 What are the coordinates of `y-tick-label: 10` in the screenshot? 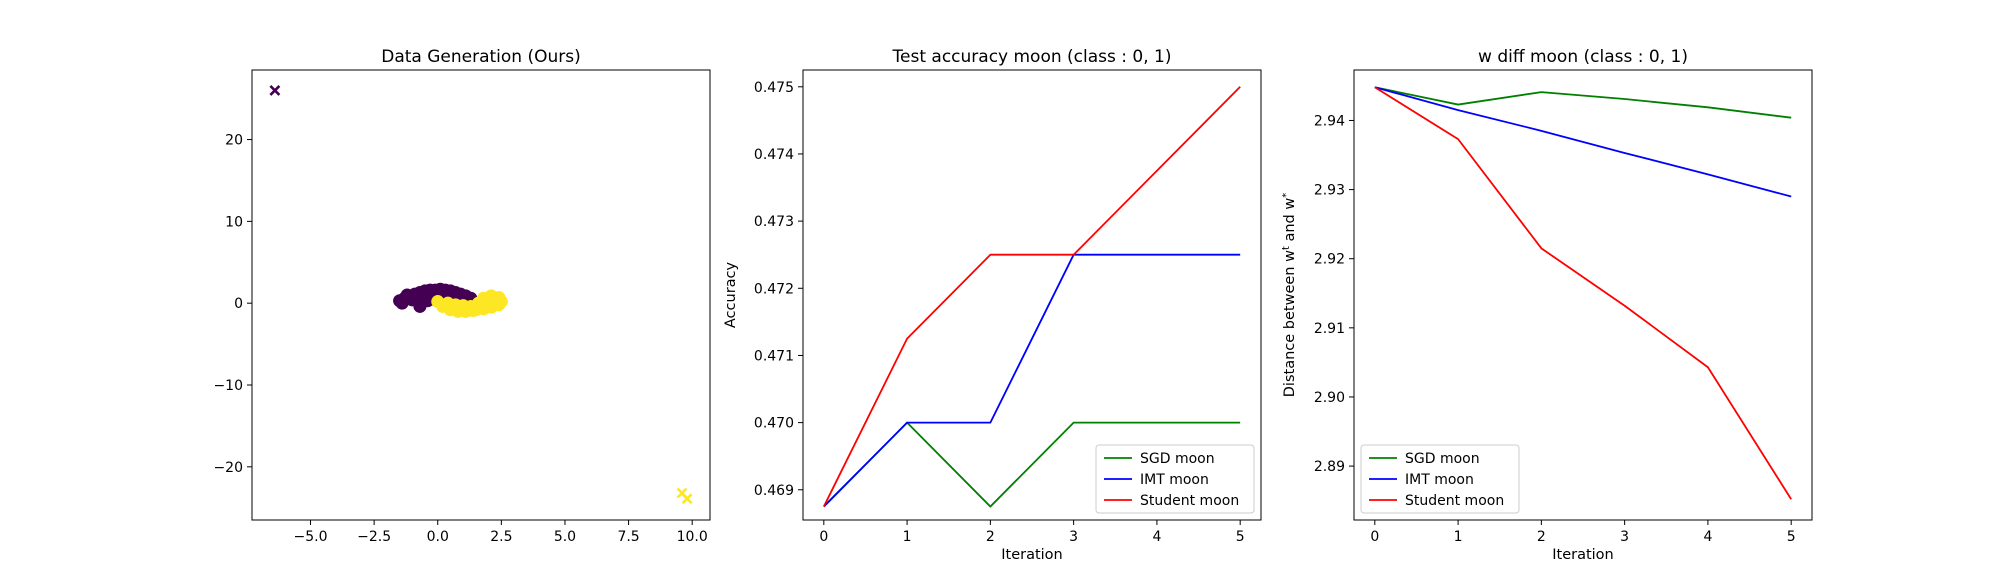 It's located at (234, 222).